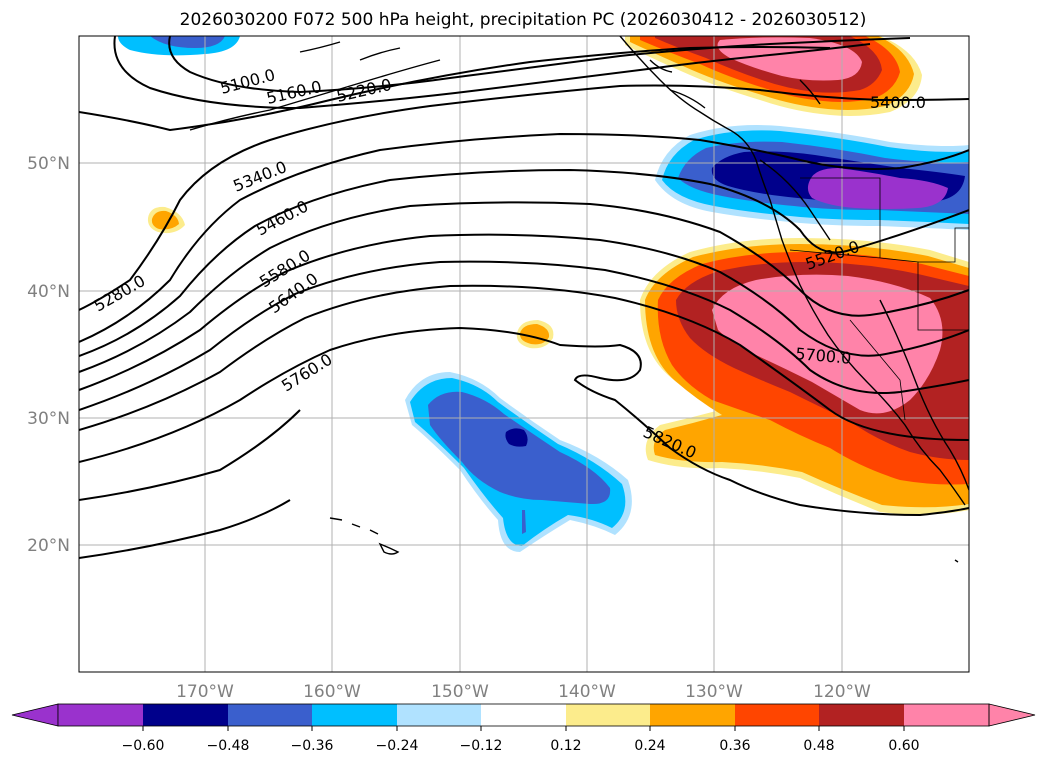 The width and height of the screenshot is (1047, 765). What do you see at coordinates (523, 692) in the screenshot?
I see `longitude-labels: 170°W 160°W 150°W 140°W 130°W 120°W` at bounding box center [523, 692].